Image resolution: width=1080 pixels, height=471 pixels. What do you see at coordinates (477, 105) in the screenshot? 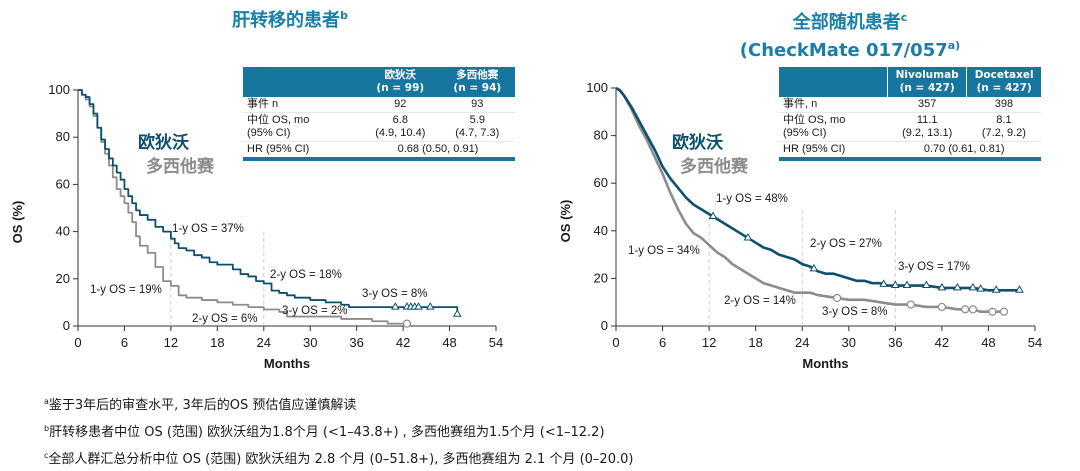
I see `cell-value: 93` at bounding box center [477, 105].